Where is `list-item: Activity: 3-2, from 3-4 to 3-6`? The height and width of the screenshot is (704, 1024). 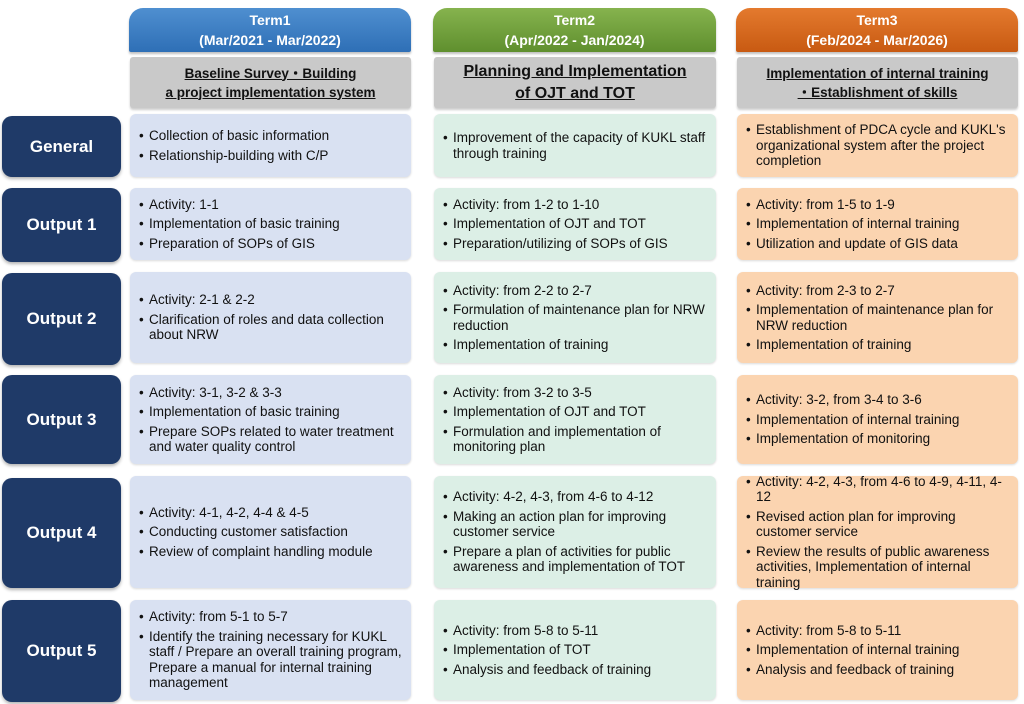 list-item: Activity: 3-2, from 3-4 to 3-6 is located at coordinates (878, 400).